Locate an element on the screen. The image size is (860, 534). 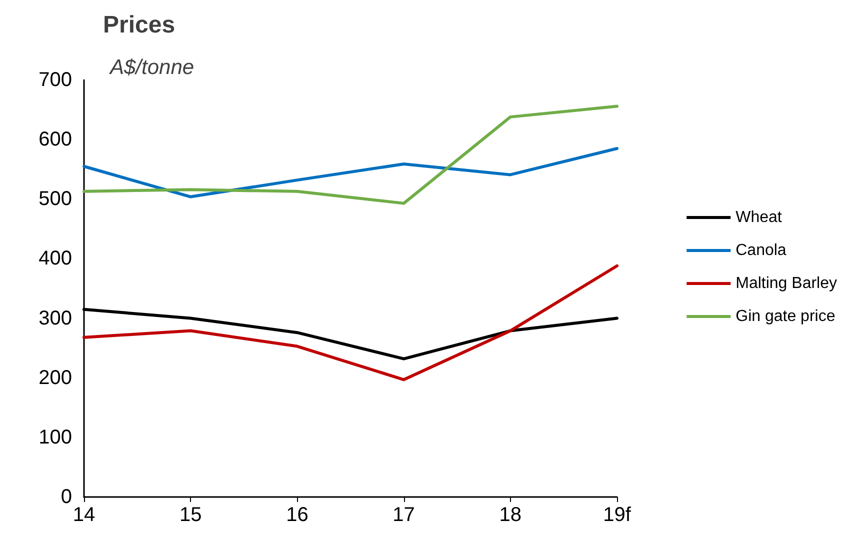
chart-subtitle: A$/tonne is located at coordinates (151, 67).